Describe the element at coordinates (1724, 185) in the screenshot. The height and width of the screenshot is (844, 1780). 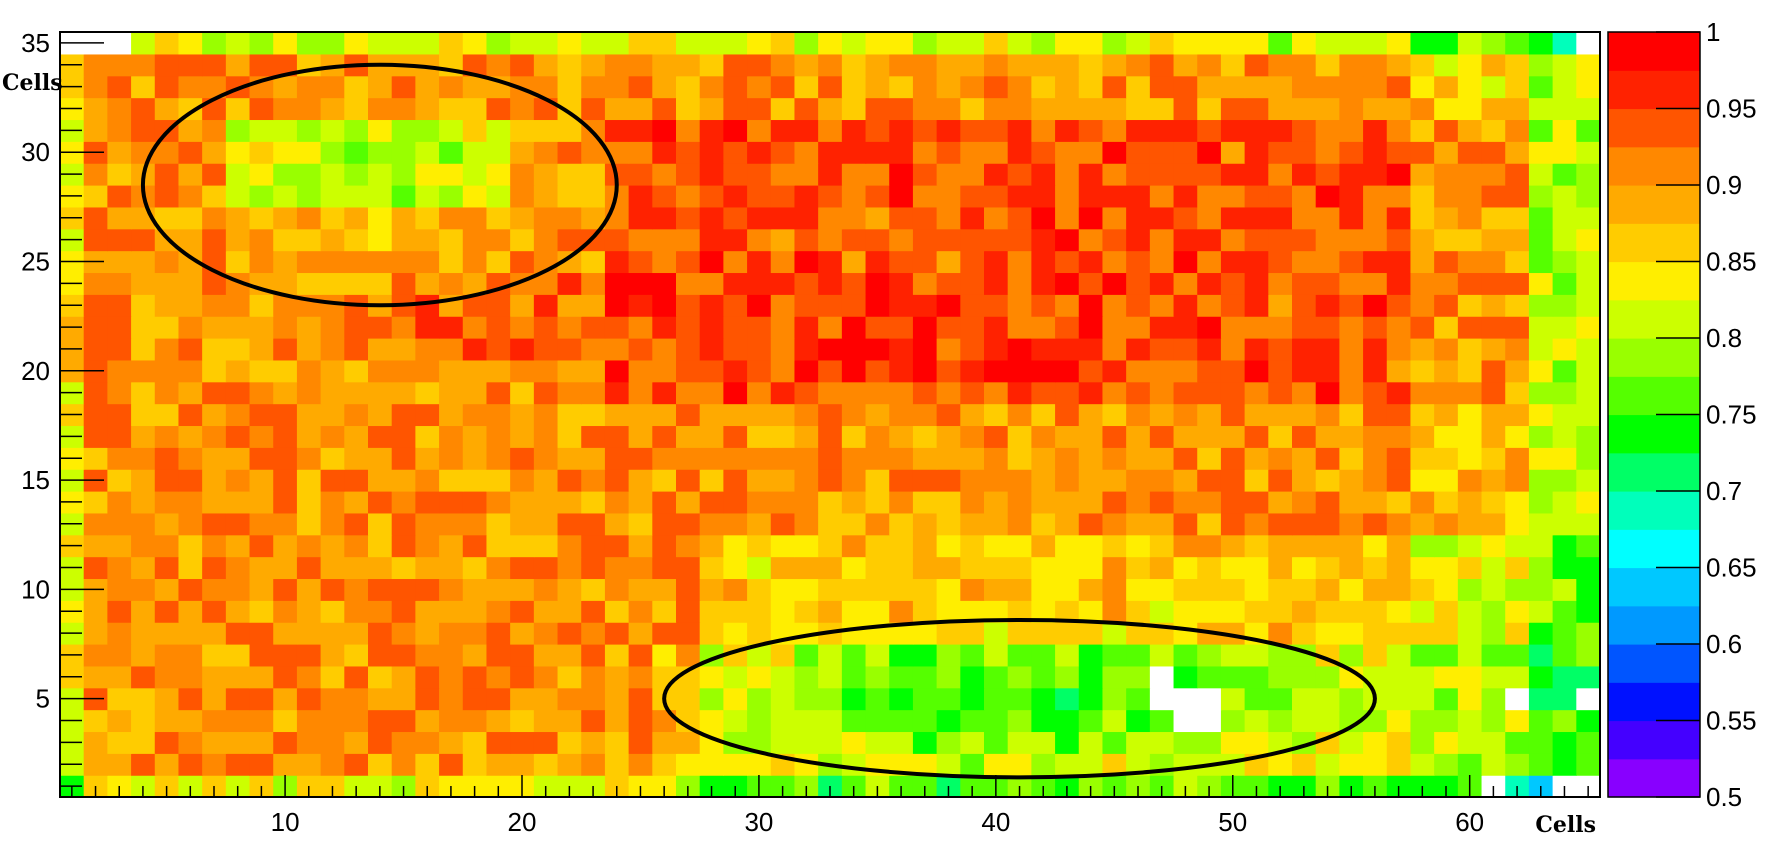
I see `colorbar-tick-label: 0.9` at that location.